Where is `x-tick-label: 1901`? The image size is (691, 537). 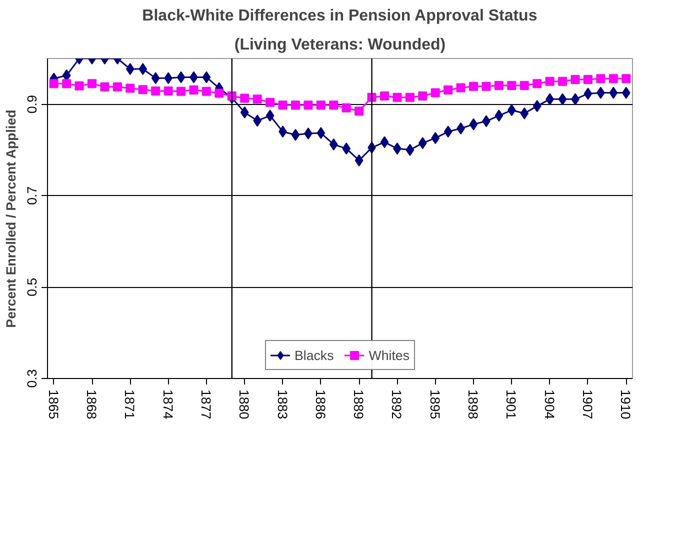
x-tick-label: 1901 is located at coordinates (511, 405).